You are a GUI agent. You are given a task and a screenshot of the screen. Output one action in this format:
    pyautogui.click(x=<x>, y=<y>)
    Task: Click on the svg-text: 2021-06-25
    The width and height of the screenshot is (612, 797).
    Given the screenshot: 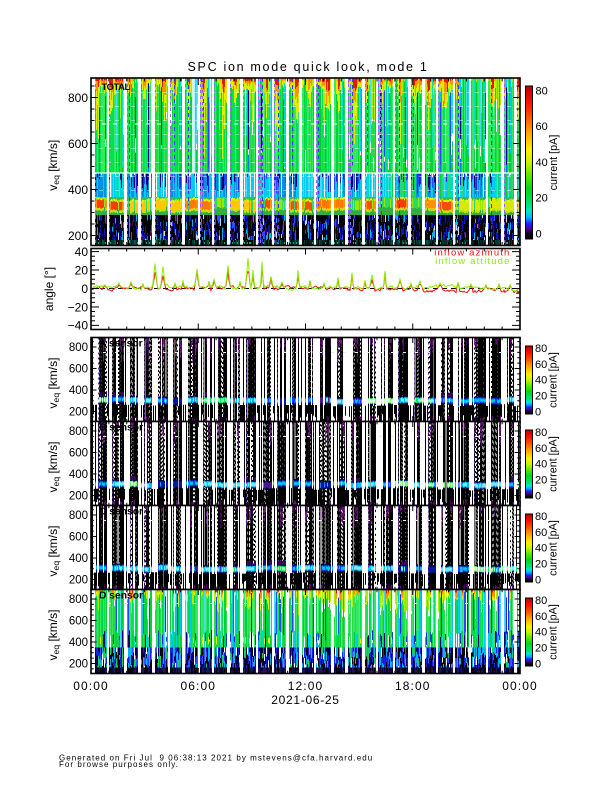 What is the action you would take?
    pyautogui.click(x=305, y=700)
    